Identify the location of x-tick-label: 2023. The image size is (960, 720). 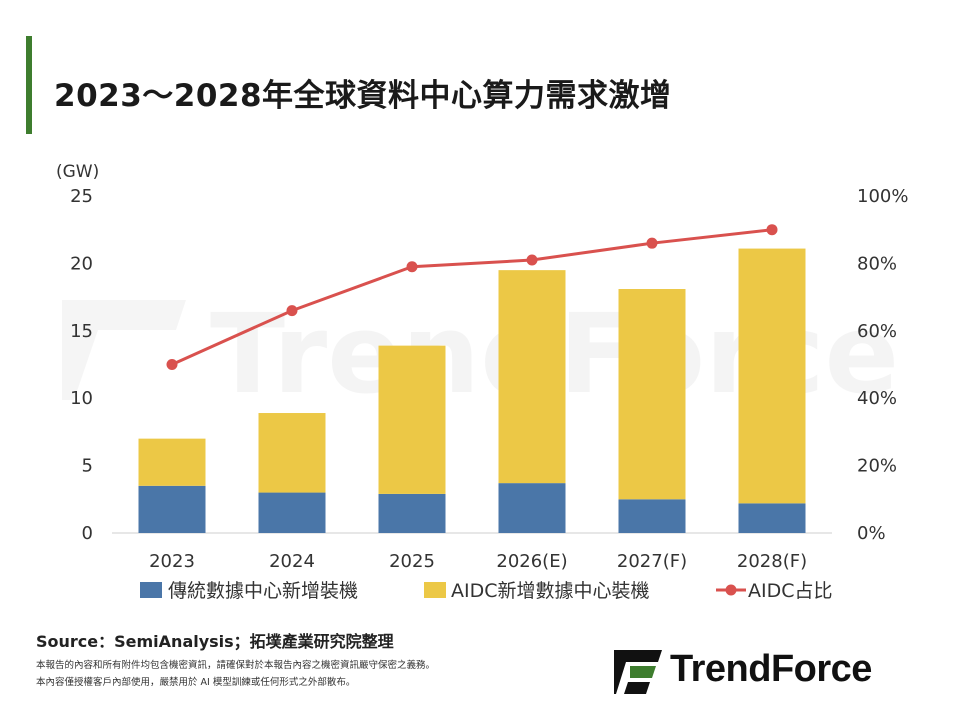
(172, 561).